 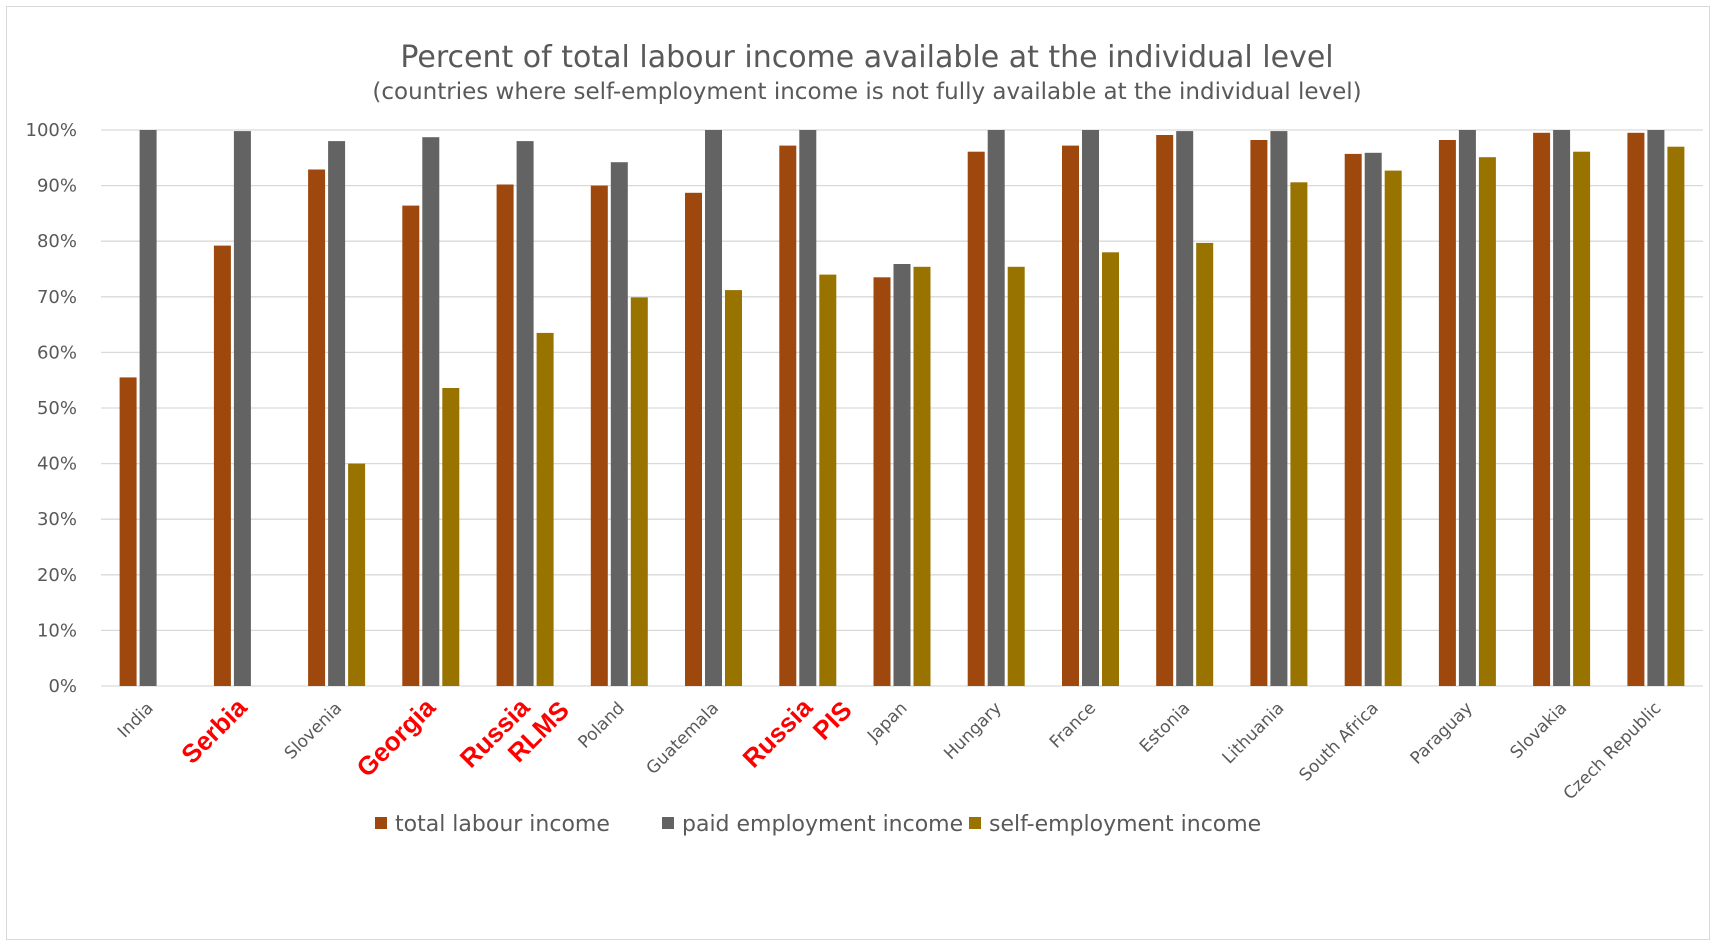 I want to click on x-tick-label: Hungary, so click(x=972, y=730).